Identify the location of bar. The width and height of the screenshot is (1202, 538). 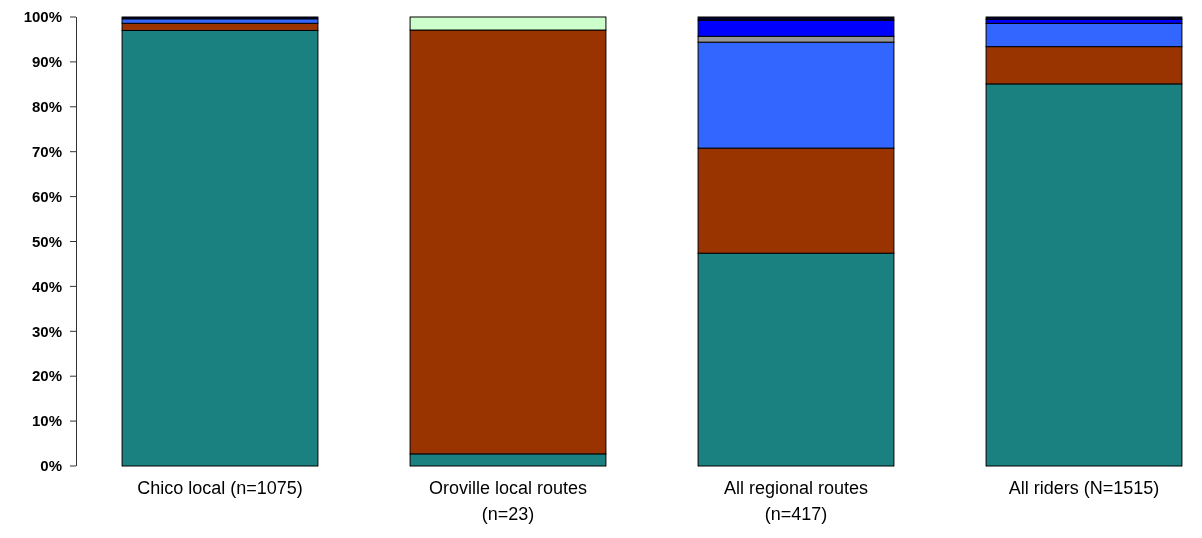
(1084, 18).